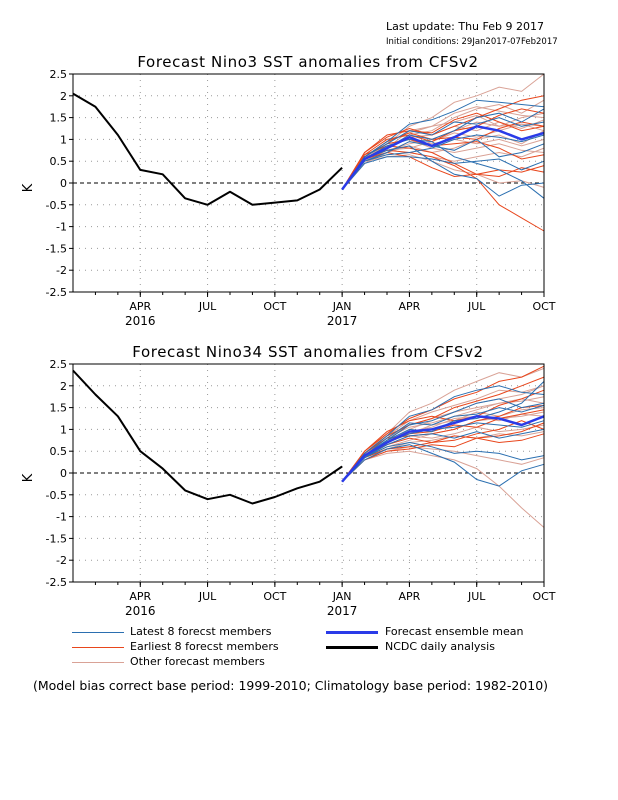 The height and width of the screenshot is (800, 618). What do you see at coordinates (98, 647) in the screenshot?
I see `legend-swatch-earliest` at bounding box center [98, 647].